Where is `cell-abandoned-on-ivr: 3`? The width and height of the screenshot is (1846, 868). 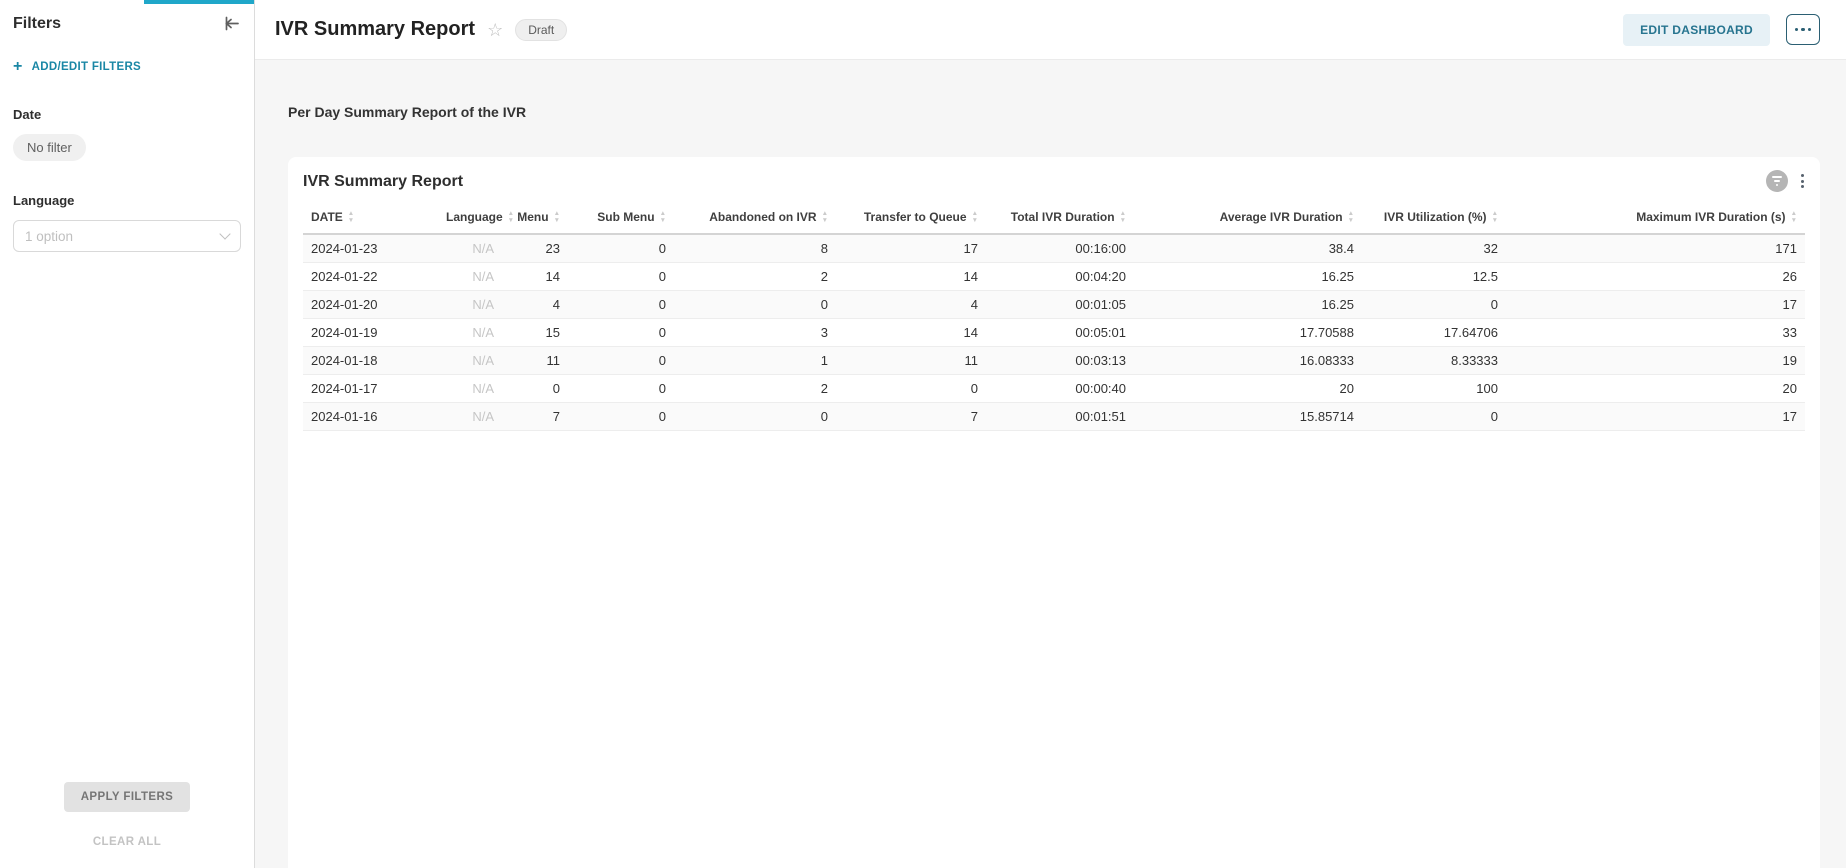
cell-abandoned-on-ivr: 3 is located at coordinates (755, 332).